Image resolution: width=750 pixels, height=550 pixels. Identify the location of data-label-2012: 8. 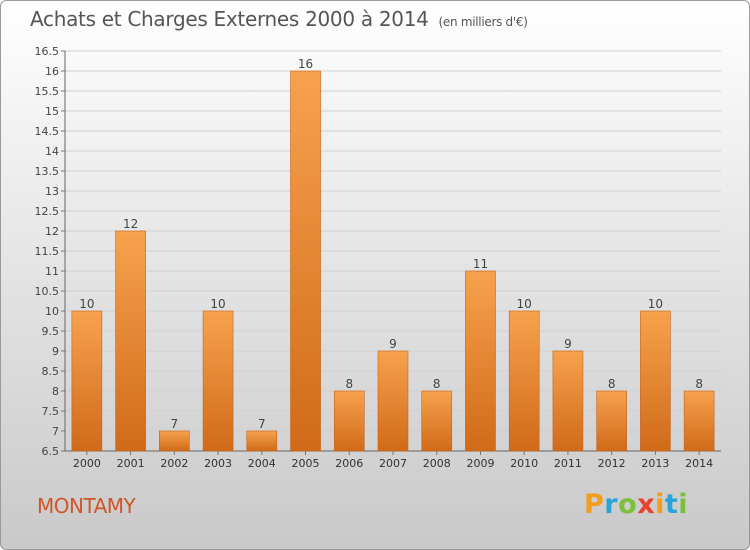
(612, 384).